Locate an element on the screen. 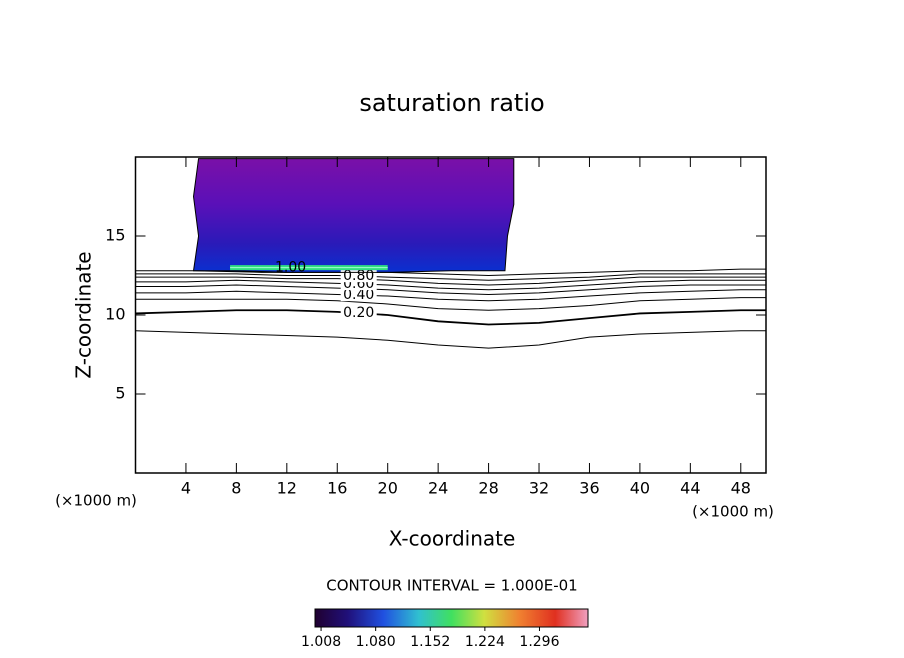 The image size is (904, 658). colorbar is located at coordinates (451, 618).